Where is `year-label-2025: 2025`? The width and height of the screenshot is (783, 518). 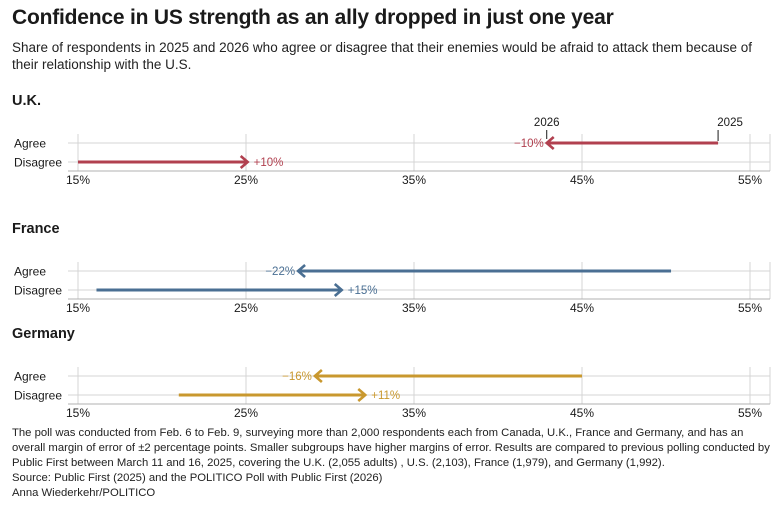 year-label-2025: 2025 is located at coordinates (730, 123).